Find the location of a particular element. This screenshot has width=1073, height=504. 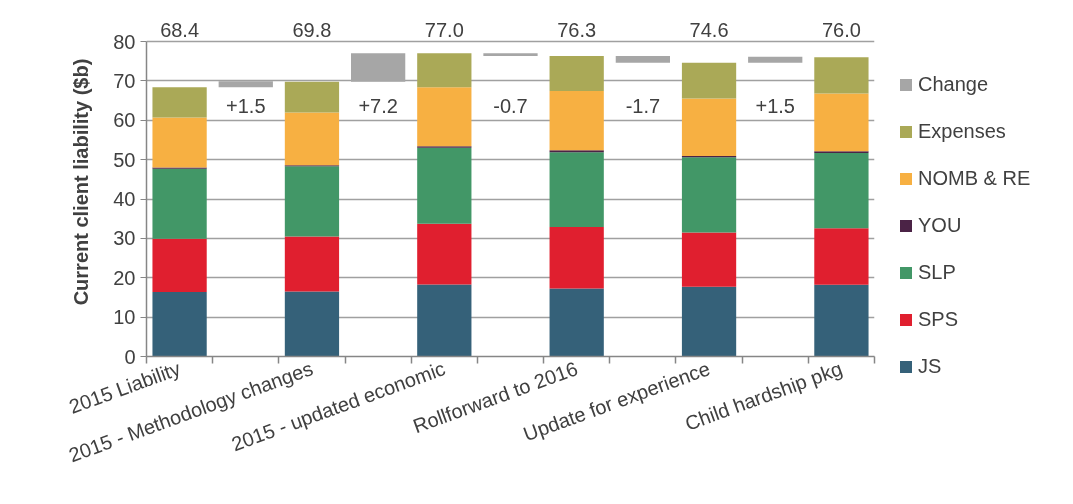

legend-label: YOU is located at coordinates (940, 225).